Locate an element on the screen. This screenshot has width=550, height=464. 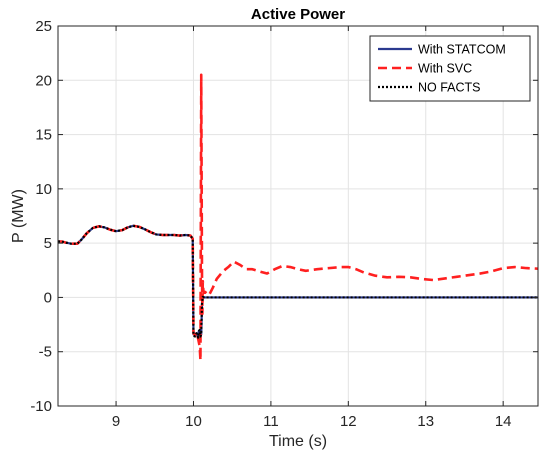
y-tick-label: 15 is located at coordinates (43, 135).